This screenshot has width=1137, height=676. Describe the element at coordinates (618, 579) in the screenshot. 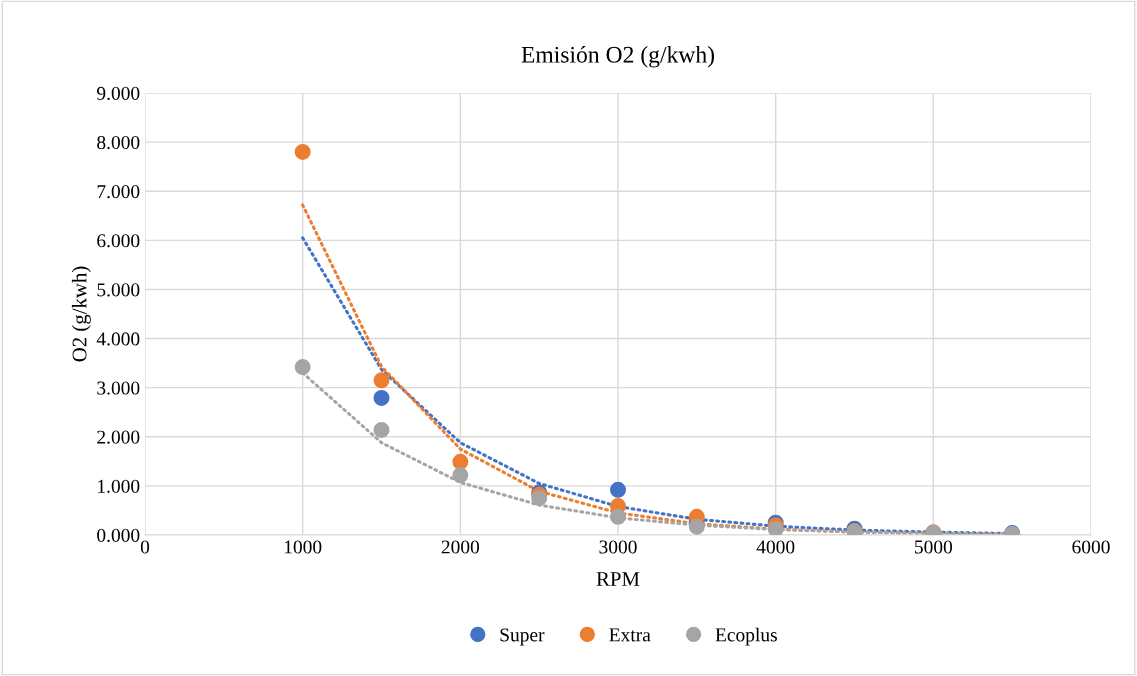

I see `x-axis-title: RPM` at that location.